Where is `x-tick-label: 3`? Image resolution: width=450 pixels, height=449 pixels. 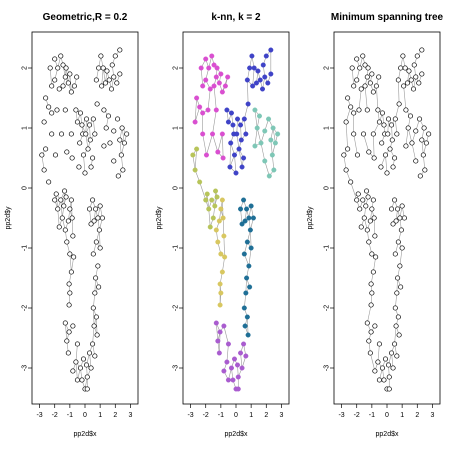
x-tick-label: 3 is located at coordinates (130, 415).